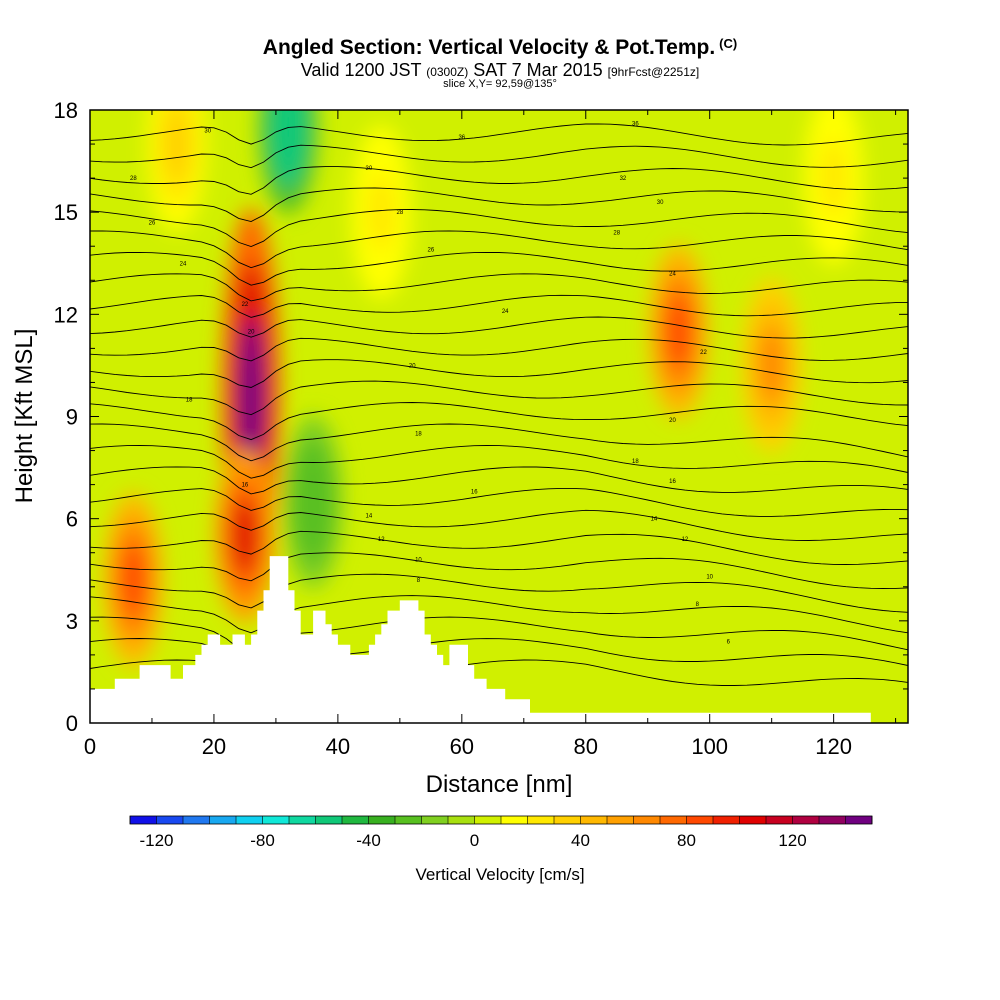 The image size is (1000, 1000). I want to click on y-tick-label: 3, so click(72, 621).